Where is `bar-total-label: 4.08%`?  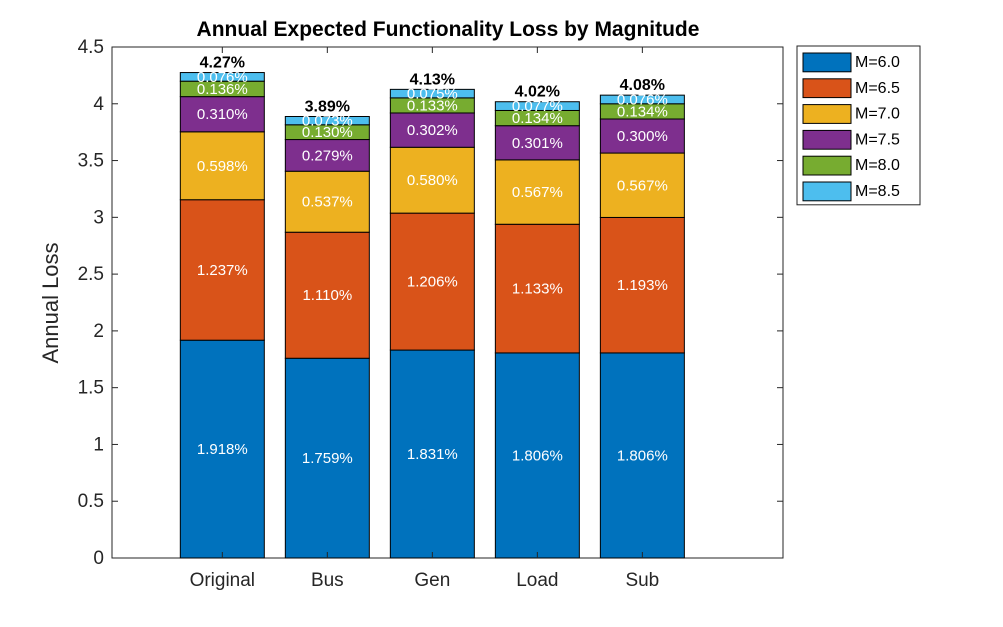 bar-total-label: 4.08% is located at coordinates (642, 85).